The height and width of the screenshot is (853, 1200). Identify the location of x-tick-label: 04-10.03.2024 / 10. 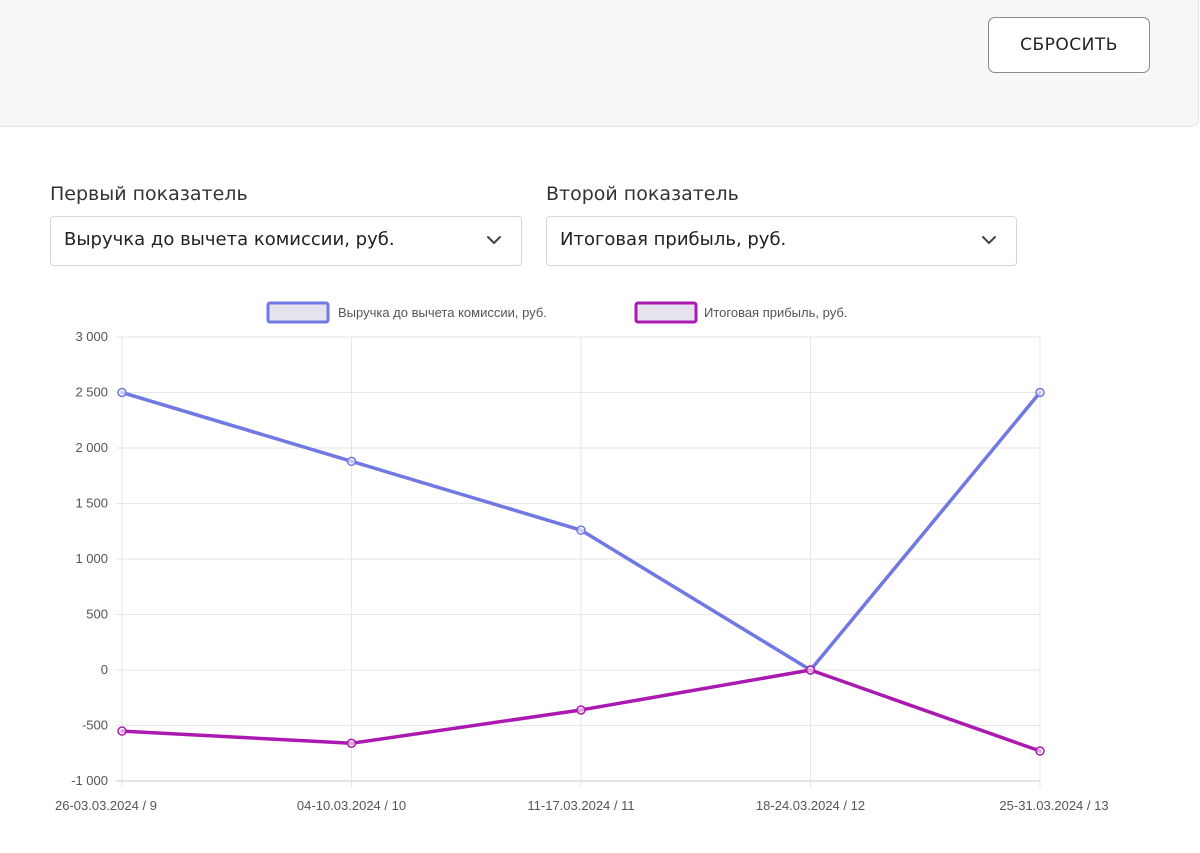
(351, 805).